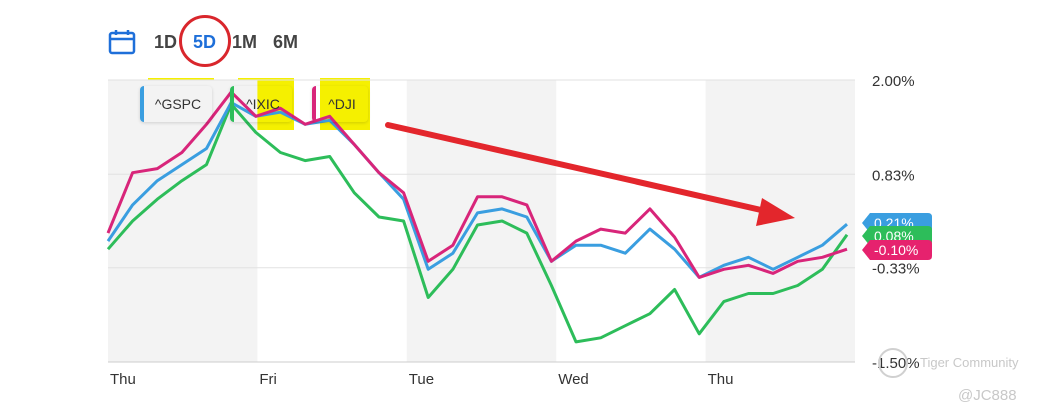 The height and width of the screenshot is (419, 1042). I want to click on legend-label-gspc: ^GSPC, so click(178, 104).